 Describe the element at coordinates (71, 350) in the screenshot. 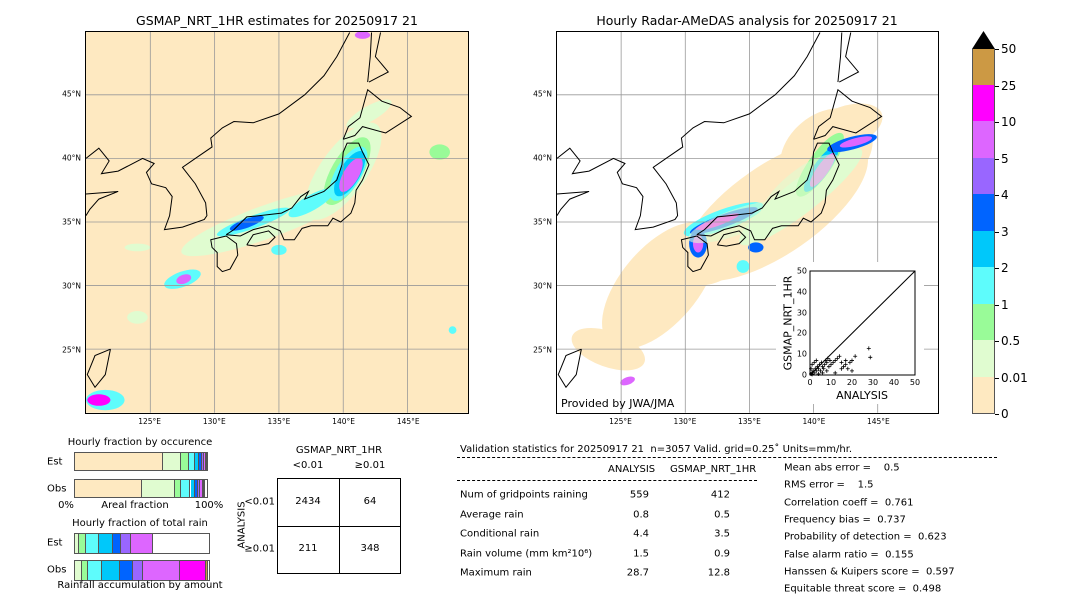

I see `lat-tick-label: 25°N` at that location.